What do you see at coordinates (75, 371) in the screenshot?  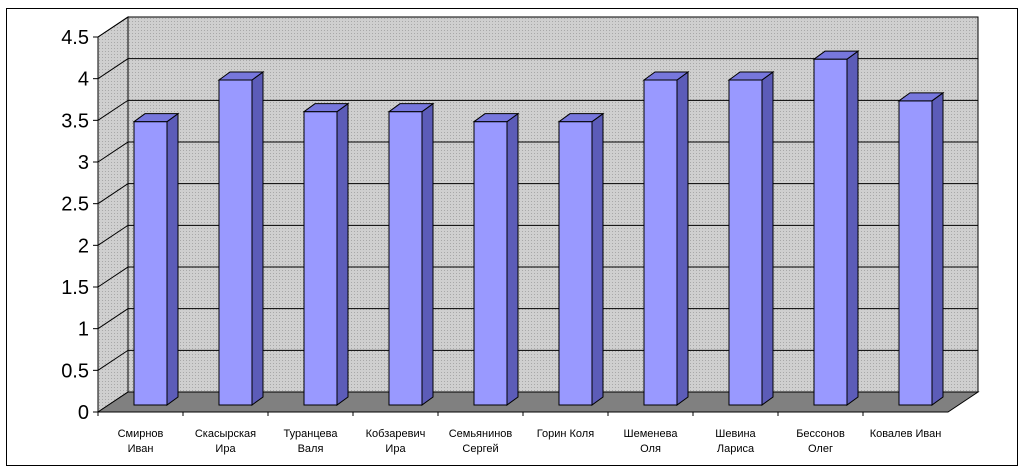 I see `y-tick-label: 0.5` at bounding box center [75, 371].